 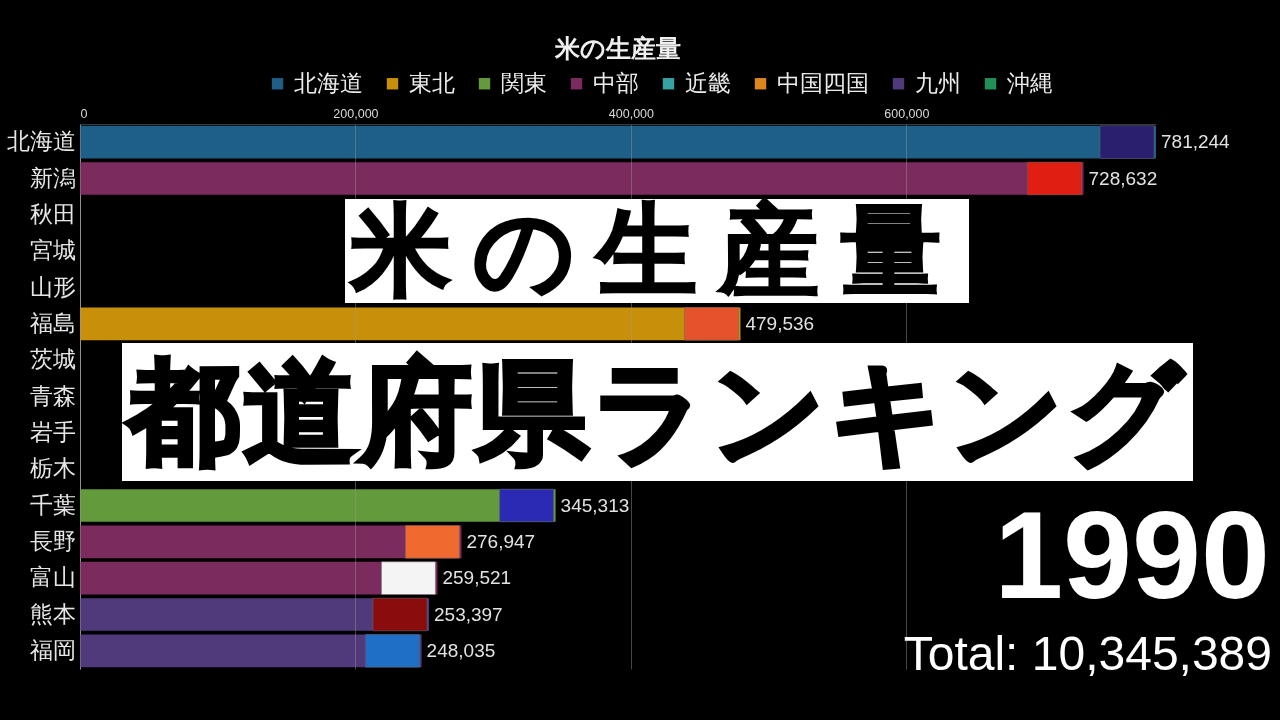 What do you see at coordinates (52, 468) in the screenshot?
I see `y-tick-label: 栃木` at bounding box center [52, 468].